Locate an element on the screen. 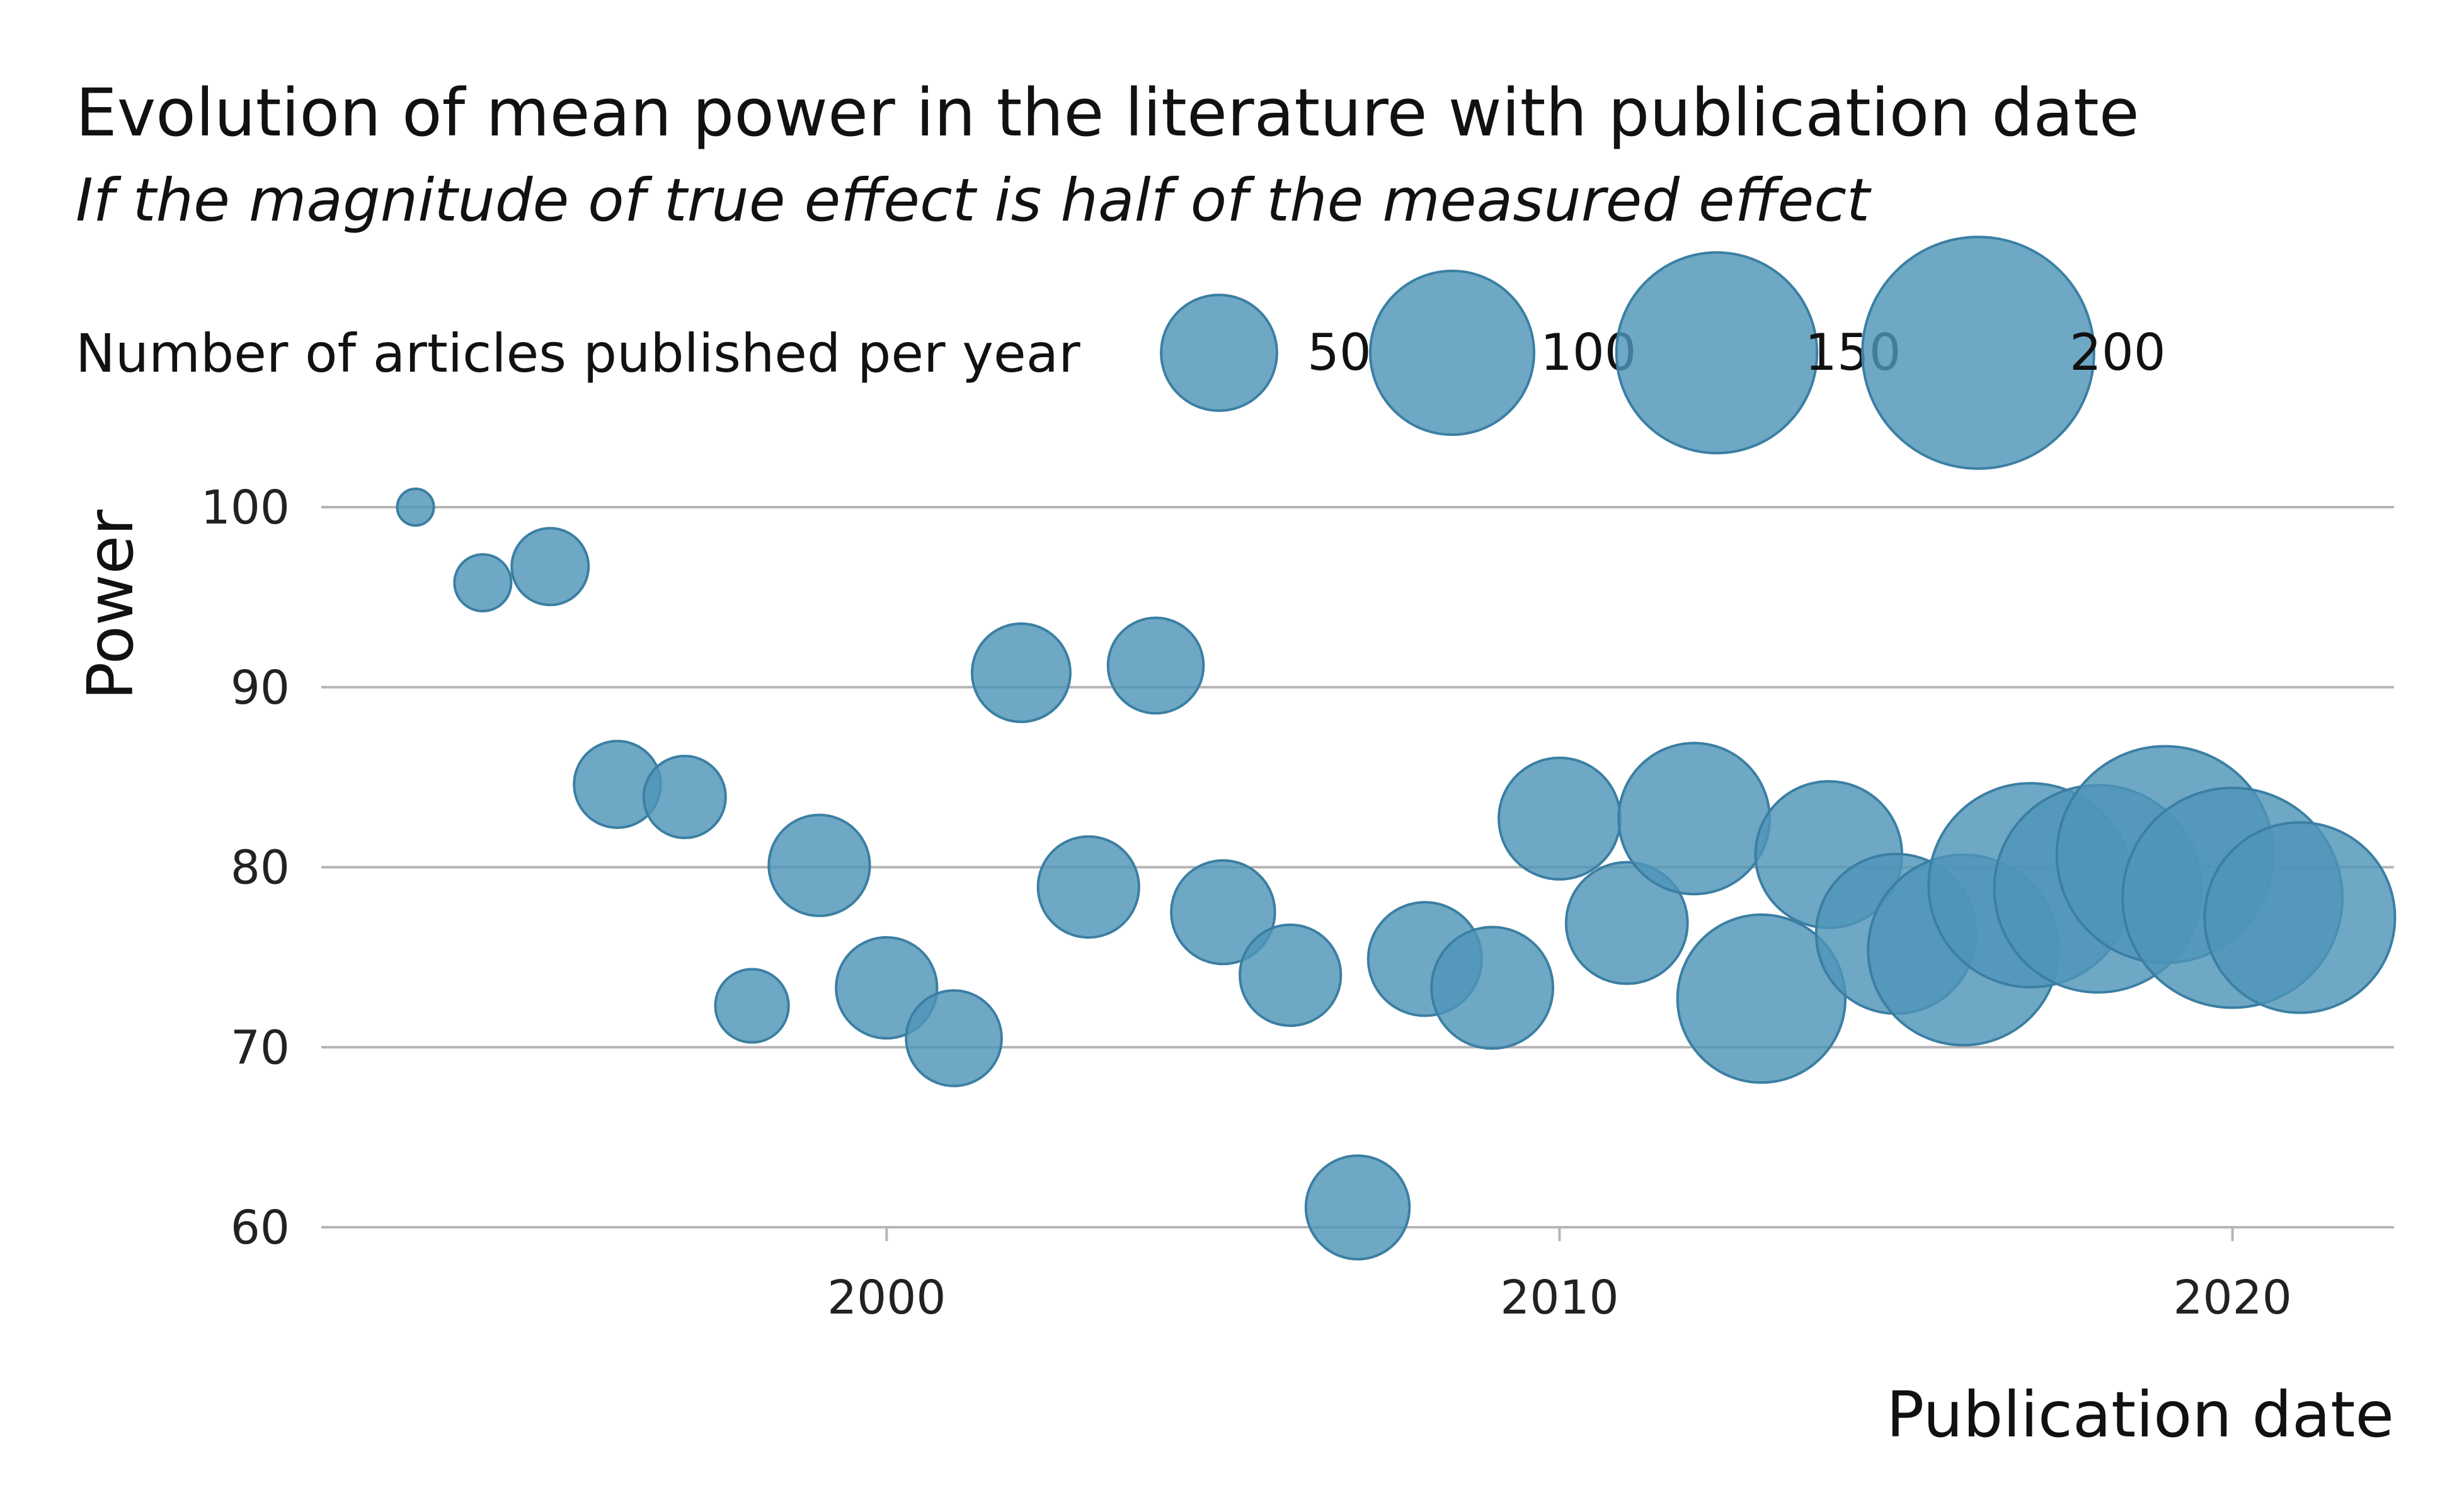  point-2007 is located at coordinates (1357, 1207).